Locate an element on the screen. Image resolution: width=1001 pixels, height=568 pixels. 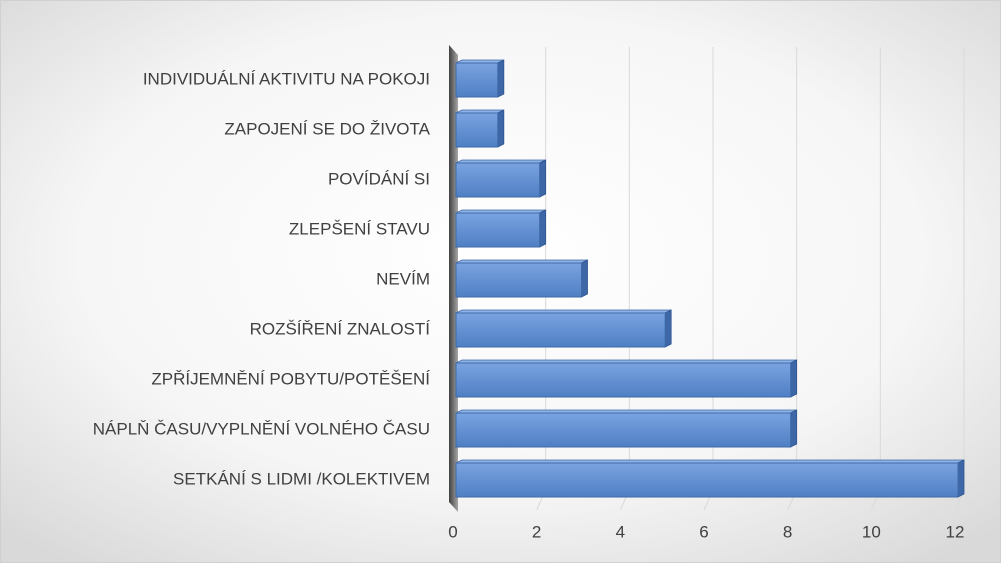
y-tick-label: NEVÍM is located at coordinates (403, 278).